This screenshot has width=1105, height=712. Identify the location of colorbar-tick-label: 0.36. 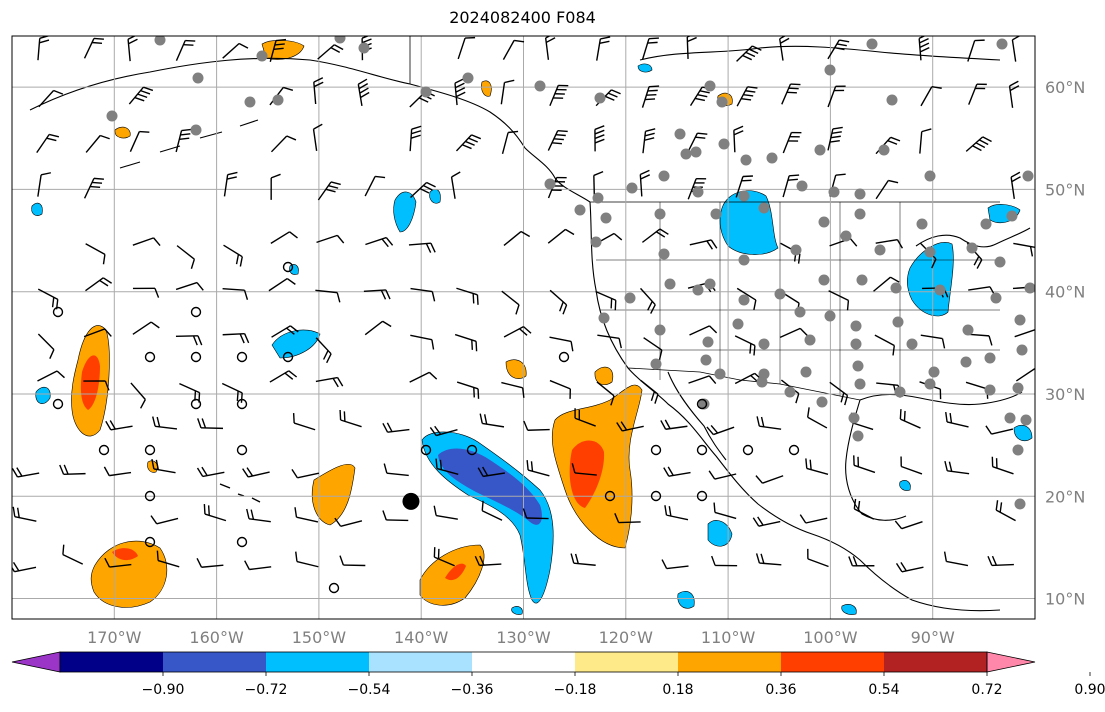
(780, 690).